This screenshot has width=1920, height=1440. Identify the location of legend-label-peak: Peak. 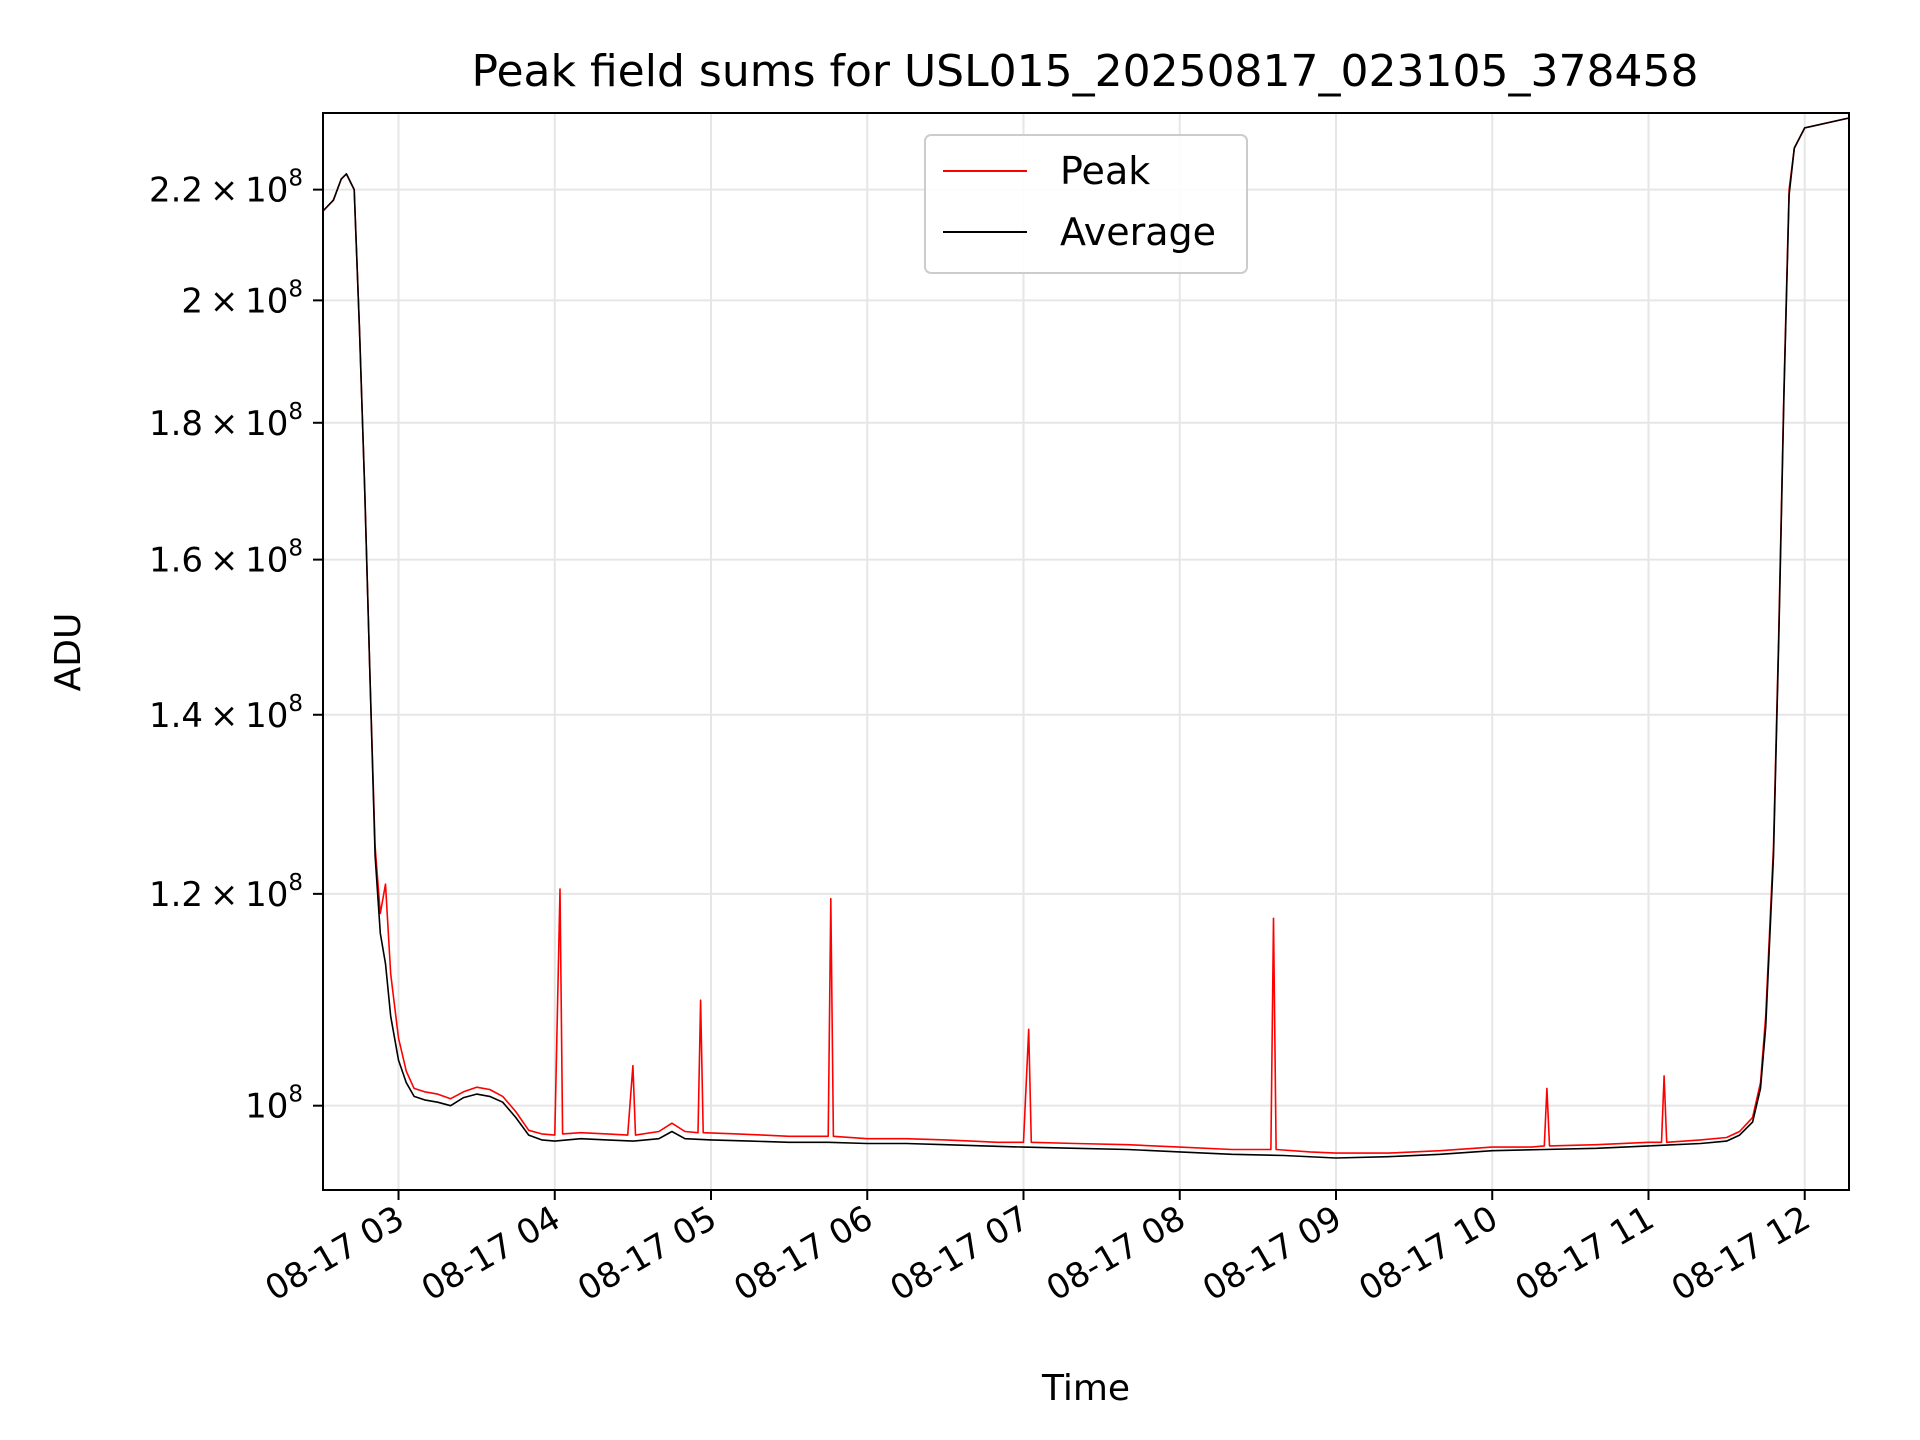
(1105, 171).